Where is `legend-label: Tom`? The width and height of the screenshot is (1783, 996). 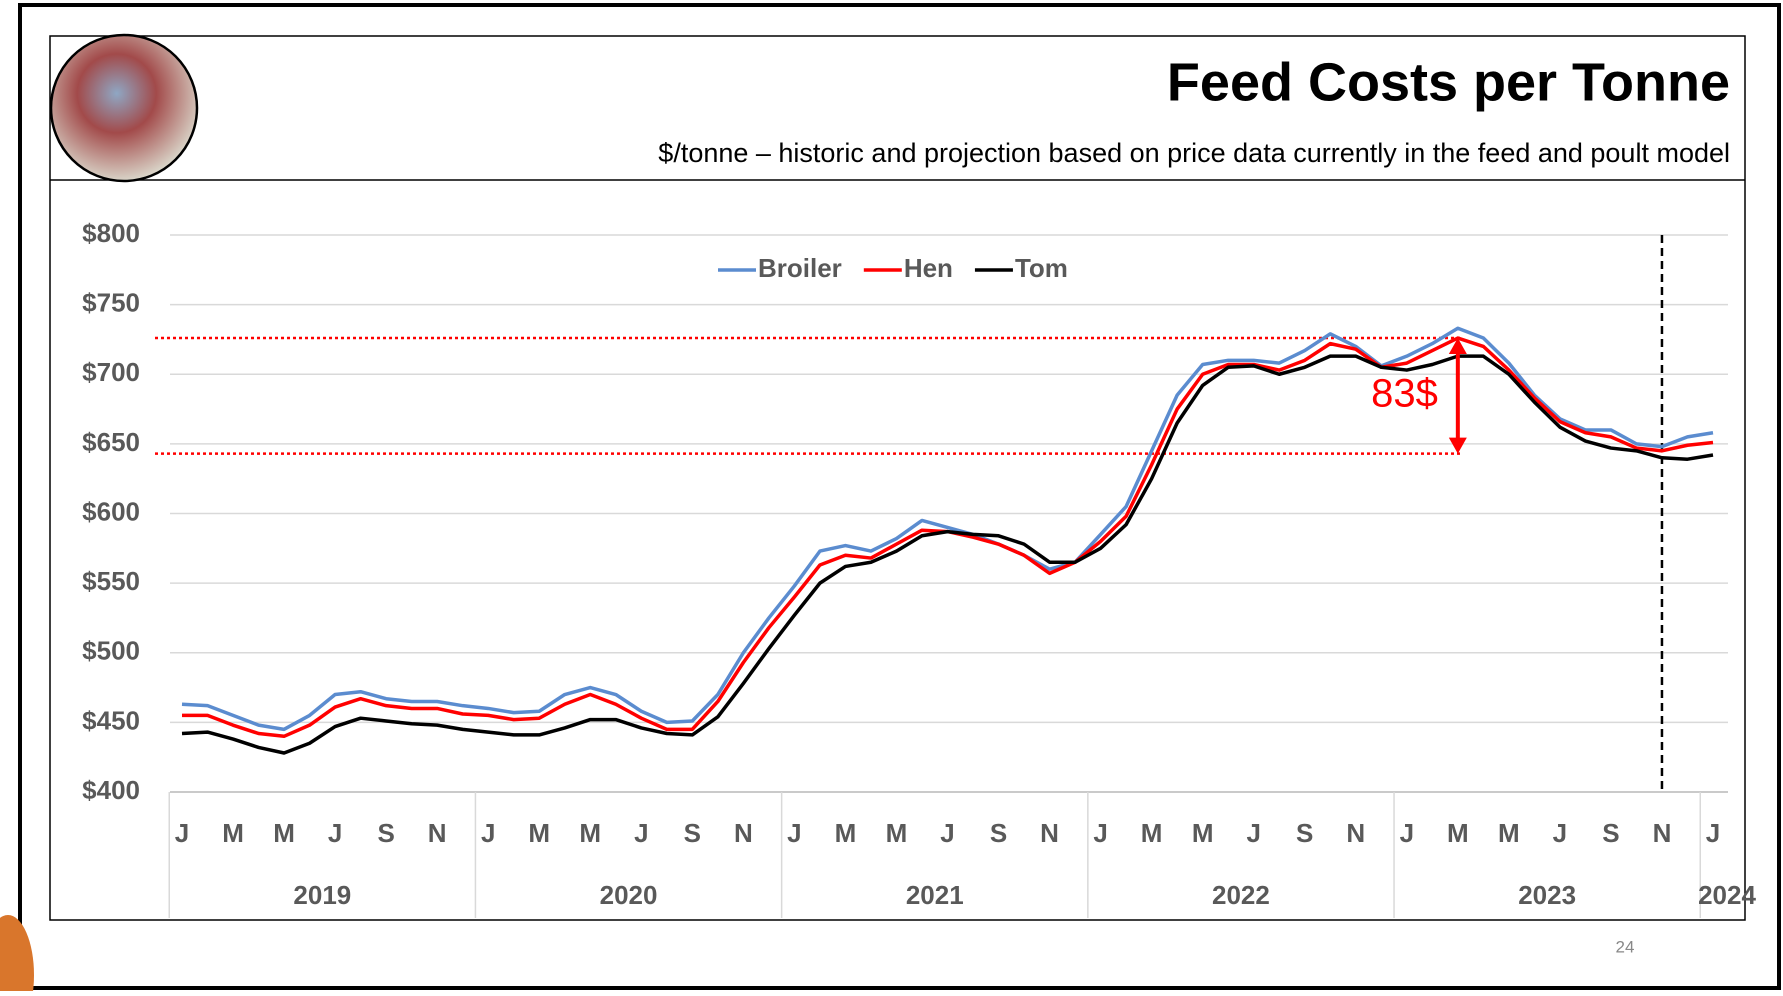
legend-label: Tom is located at coordinates (1041, 268).